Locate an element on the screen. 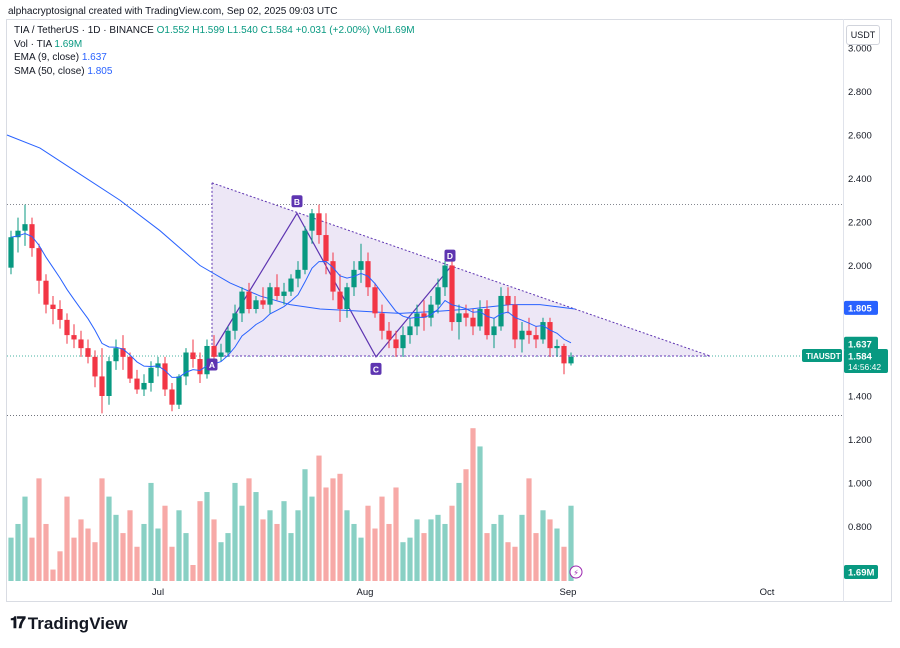 The image size is (900, 648). y-tick-label: 2.400 is located at coordinates (860, 179).